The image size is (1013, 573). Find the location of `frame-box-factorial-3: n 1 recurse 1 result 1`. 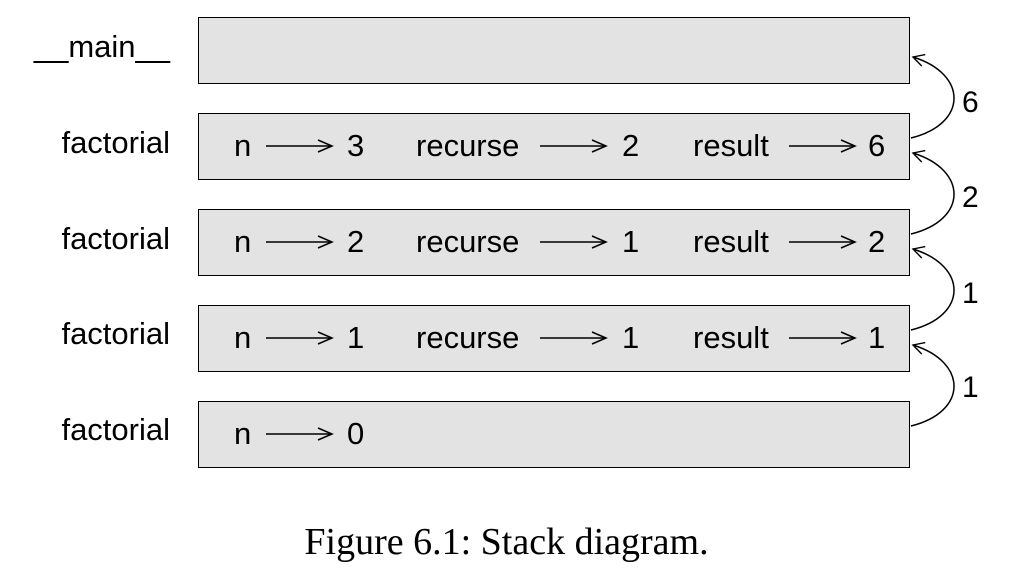

frame-box-factorial-3: n 1 recurse 1 result 1 is located at coordinates (554, 338).